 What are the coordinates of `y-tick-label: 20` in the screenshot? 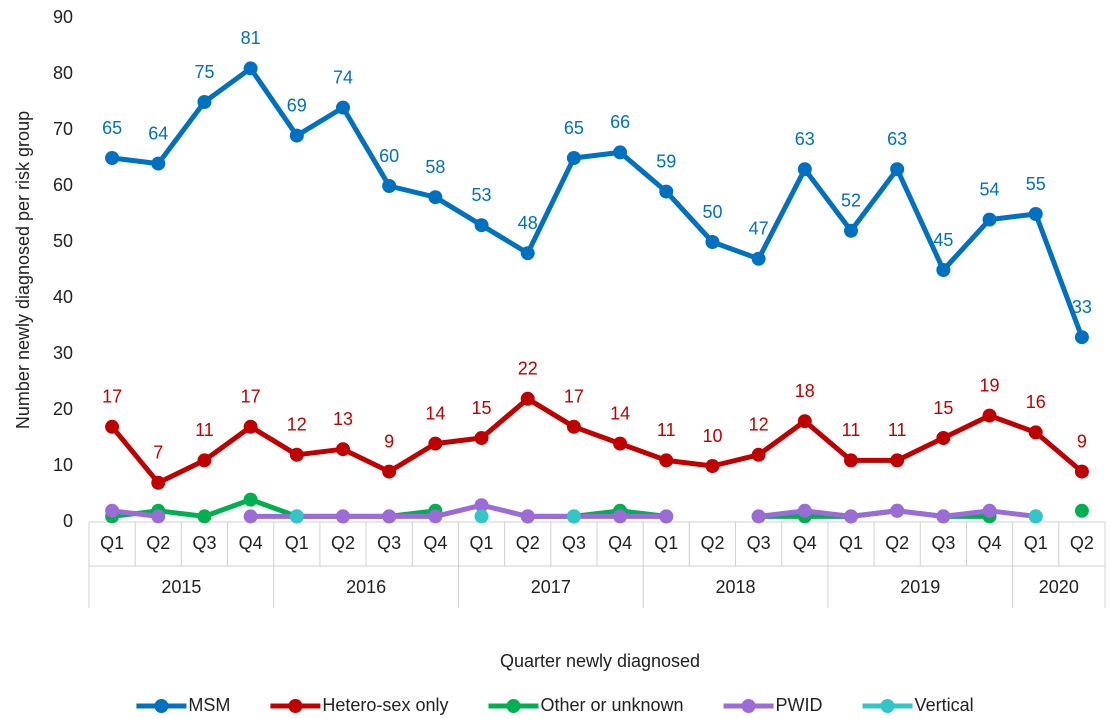 It's located at (63, 409).